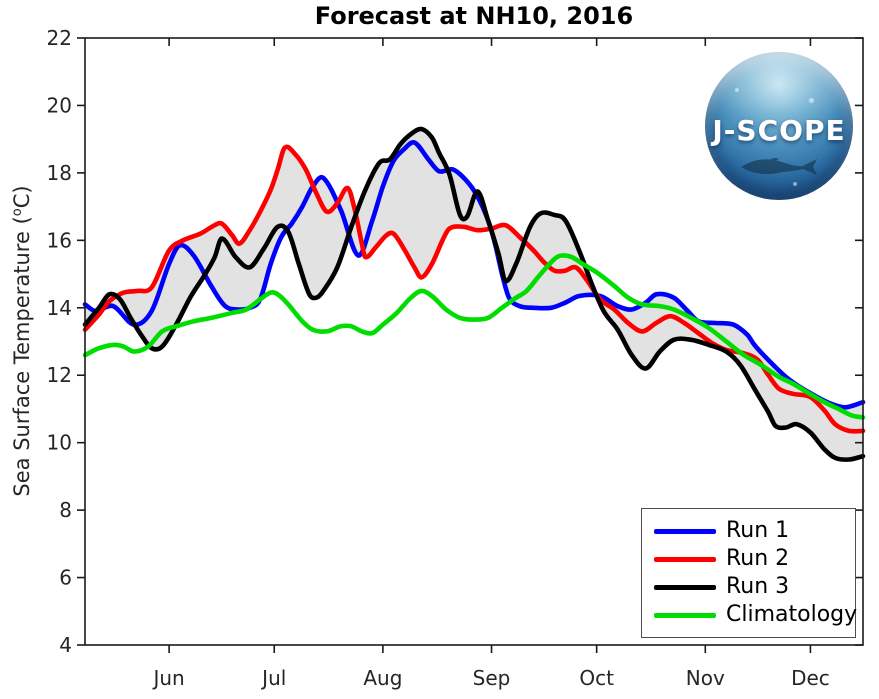  I want to click on y-tick-label: 14, so click(59, 308).